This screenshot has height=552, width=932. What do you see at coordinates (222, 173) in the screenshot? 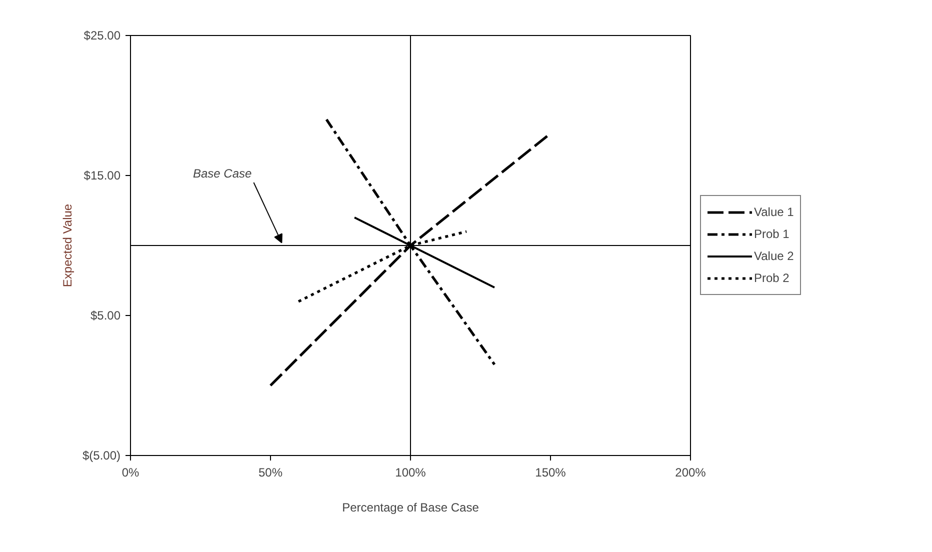
I see `annotation: Base Case` at bounding box center [222, 173].